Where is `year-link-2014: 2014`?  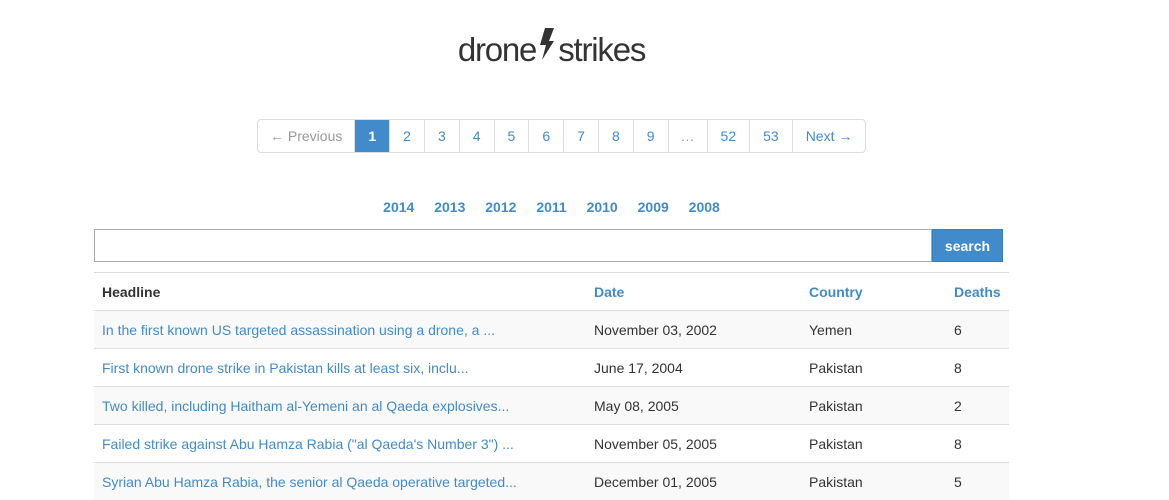
year-link-2014: 2014 is located at coordinates (398, 207).